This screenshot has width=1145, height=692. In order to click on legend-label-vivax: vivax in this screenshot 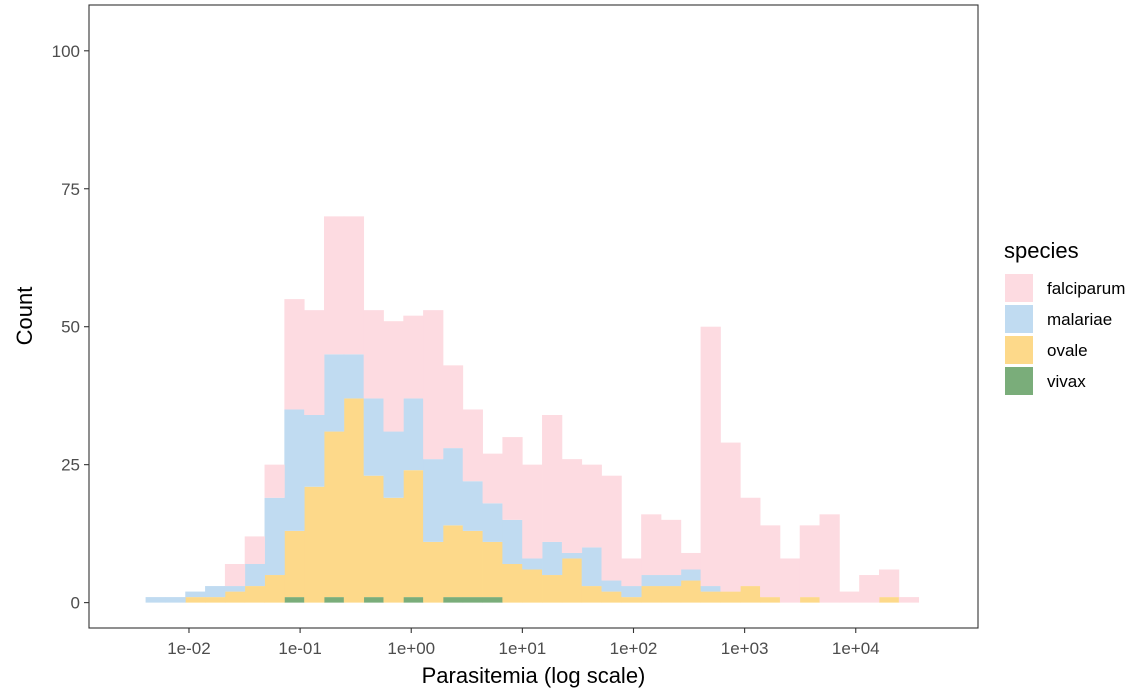, I will do `click(1066, 381)`.